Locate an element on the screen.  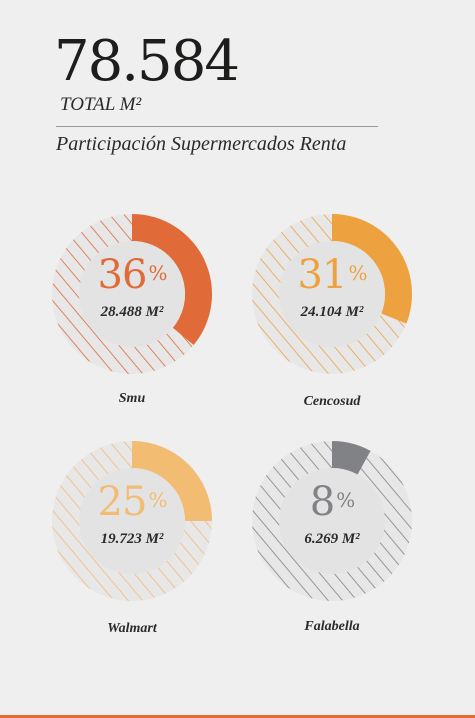
donut-chart-cencosud: 31% 24.104 M² is located at coordinates (332, 294).